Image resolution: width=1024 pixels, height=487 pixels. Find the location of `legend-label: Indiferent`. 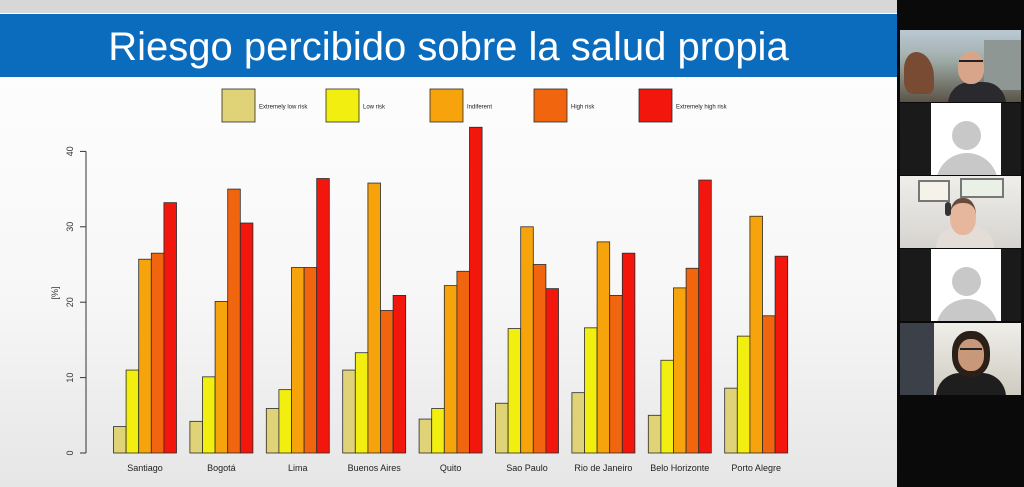

legend-label: Indiferent is located at coordinates (479, 108).